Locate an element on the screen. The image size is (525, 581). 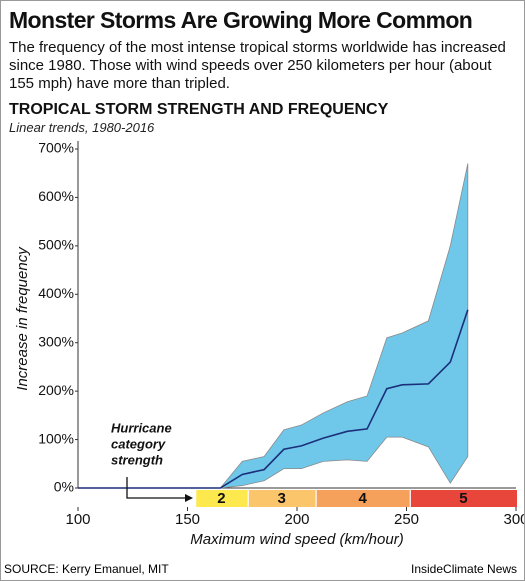
y-tick-label: 200% is located at coordinates (56, 390).